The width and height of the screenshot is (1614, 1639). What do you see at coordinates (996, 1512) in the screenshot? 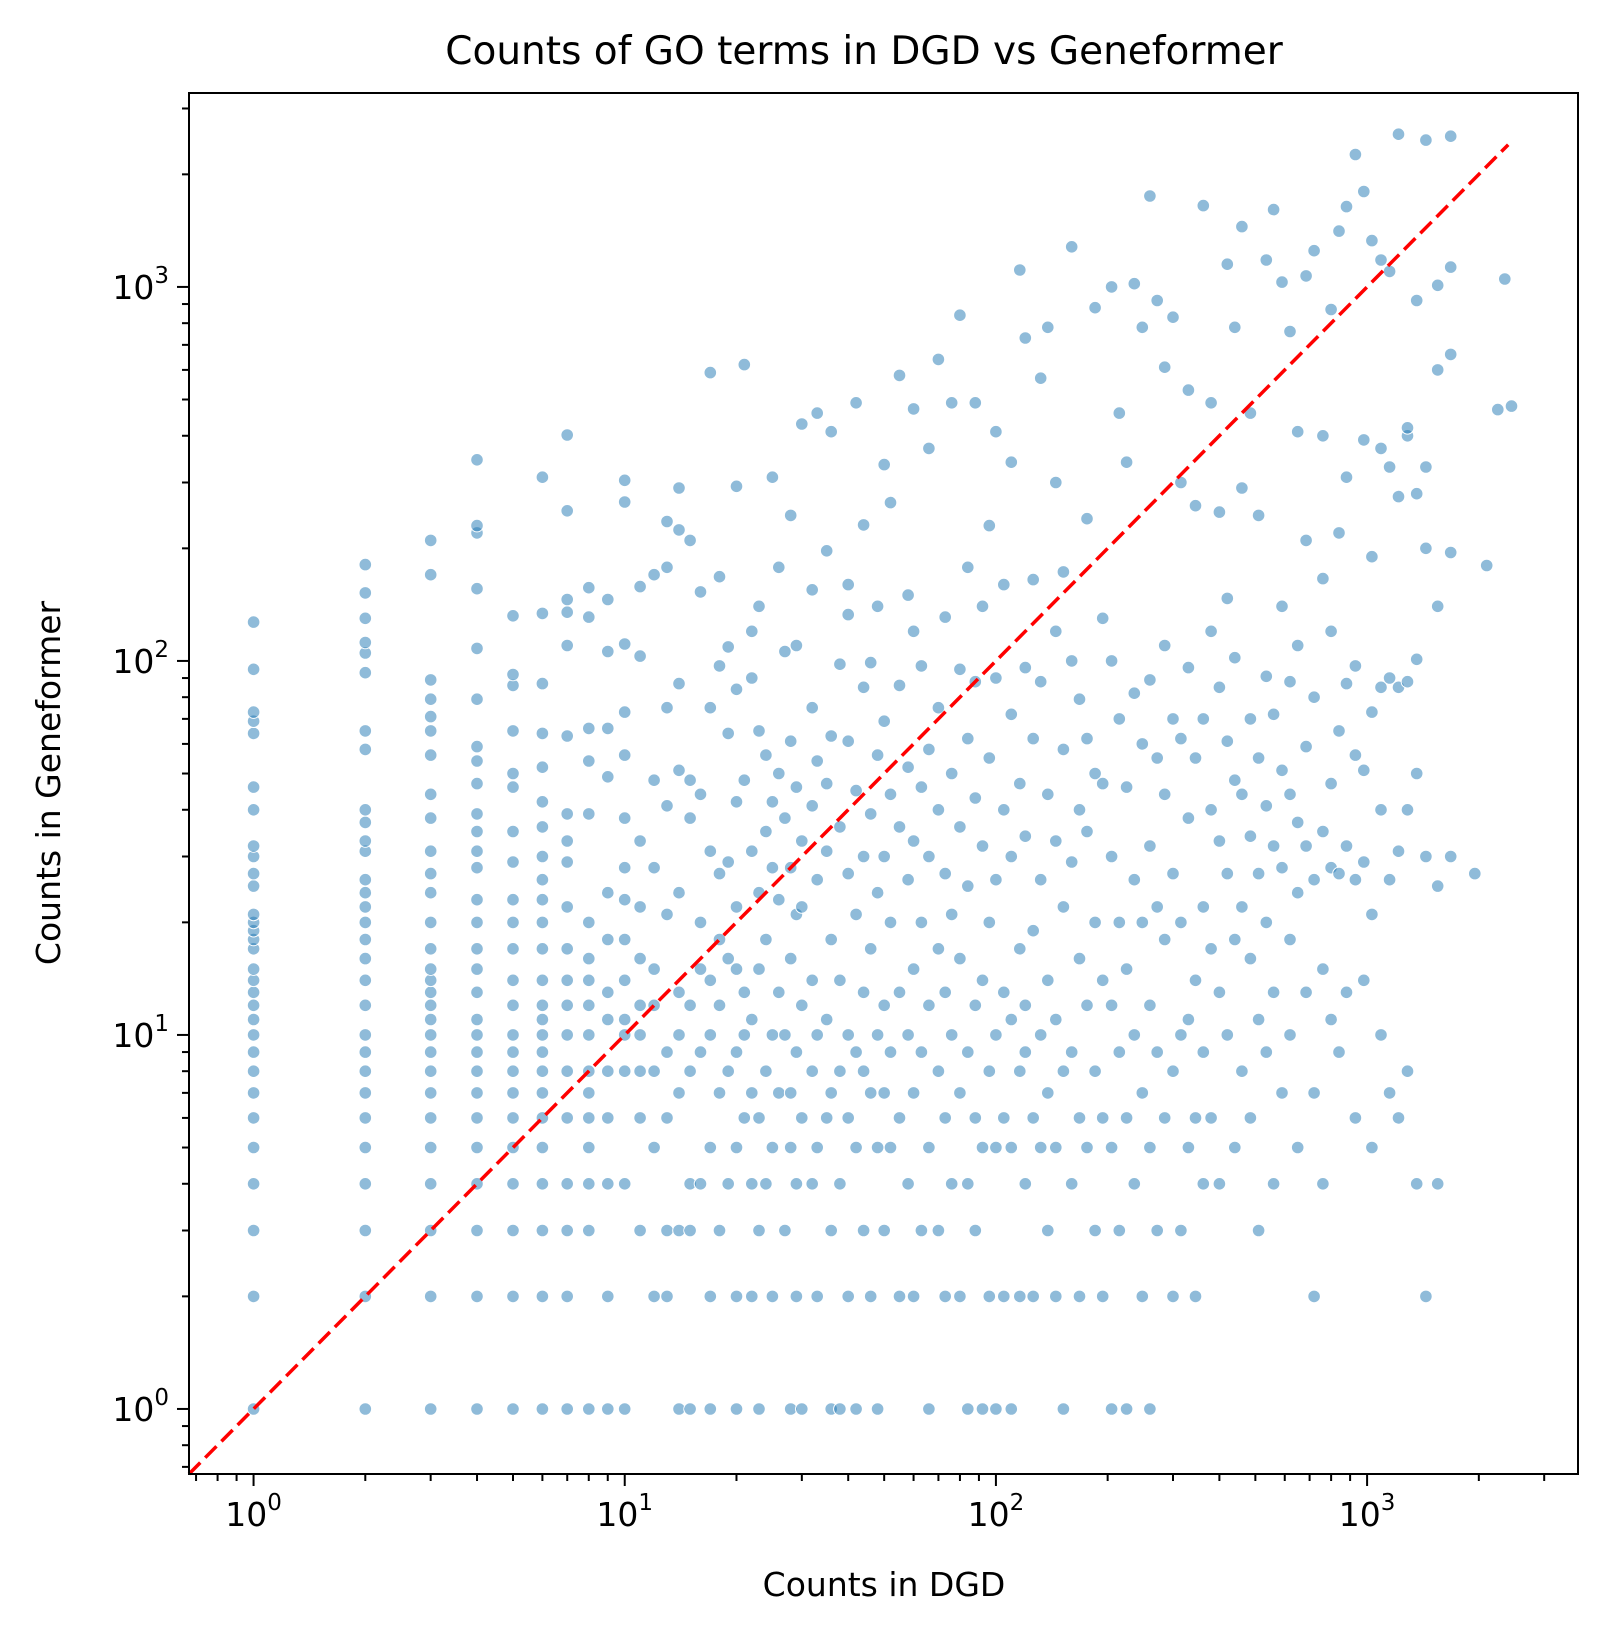
I see `x-tick-label: 102` at bounding box center [996, 1512].